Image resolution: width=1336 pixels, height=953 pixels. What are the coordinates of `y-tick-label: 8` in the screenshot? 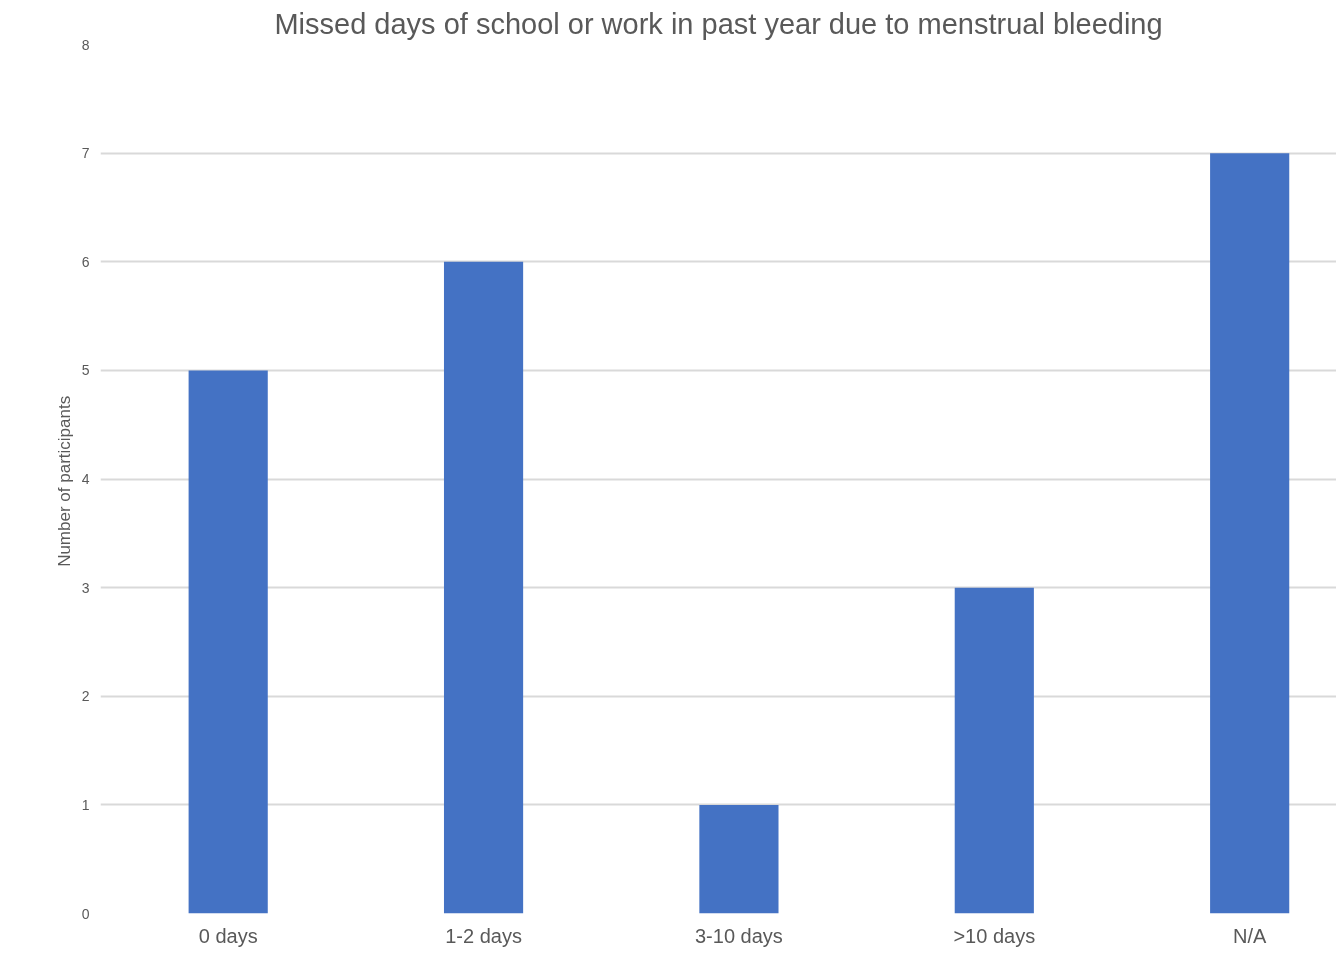 It's located at (85, 44).